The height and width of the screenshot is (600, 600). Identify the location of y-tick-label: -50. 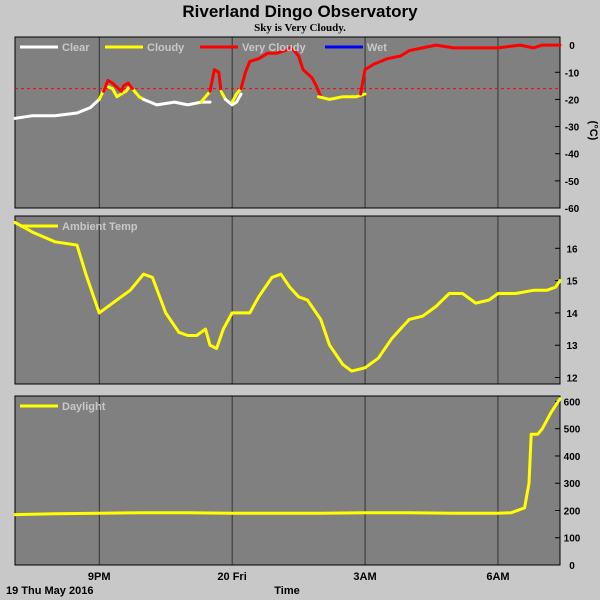
(572, 182).